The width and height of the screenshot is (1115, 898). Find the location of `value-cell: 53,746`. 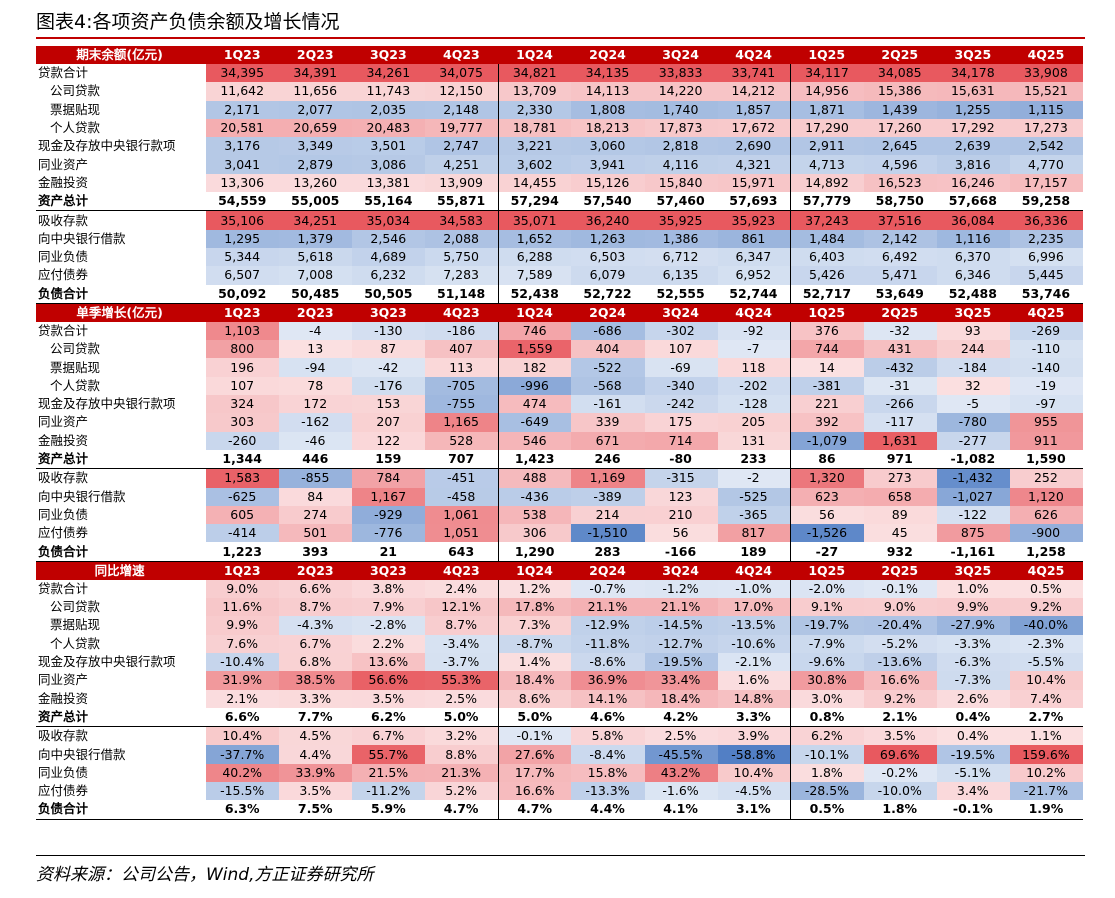

value-cell: 53,746 is located at coordinates (1046, 294).